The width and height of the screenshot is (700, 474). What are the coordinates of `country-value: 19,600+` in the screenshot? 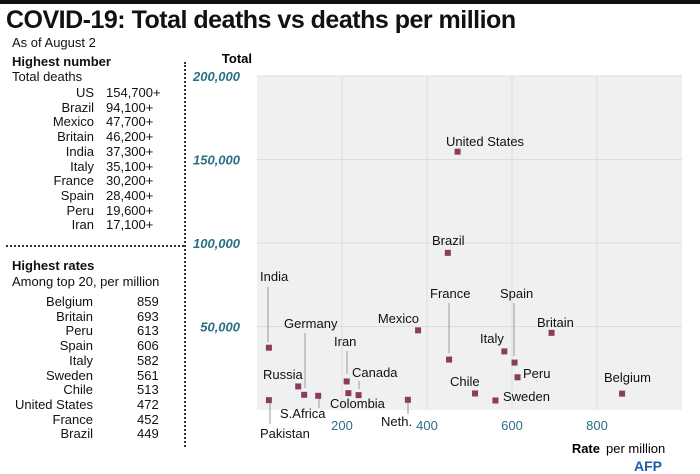 It's located at (130, 210).